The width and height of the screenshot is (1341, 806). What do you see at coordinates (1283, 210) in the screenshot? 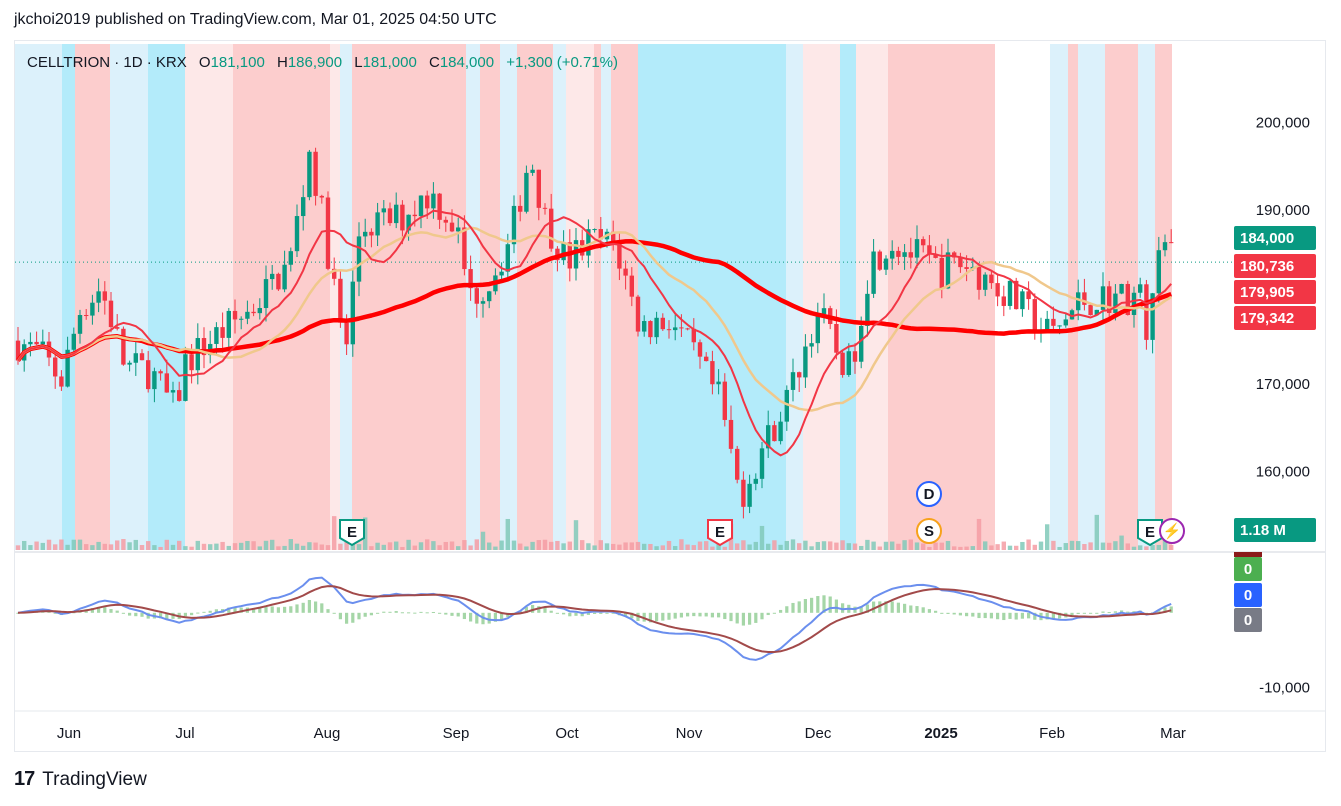
I see `price-axis-label: 190,000` at bounding box center [1283, 210].